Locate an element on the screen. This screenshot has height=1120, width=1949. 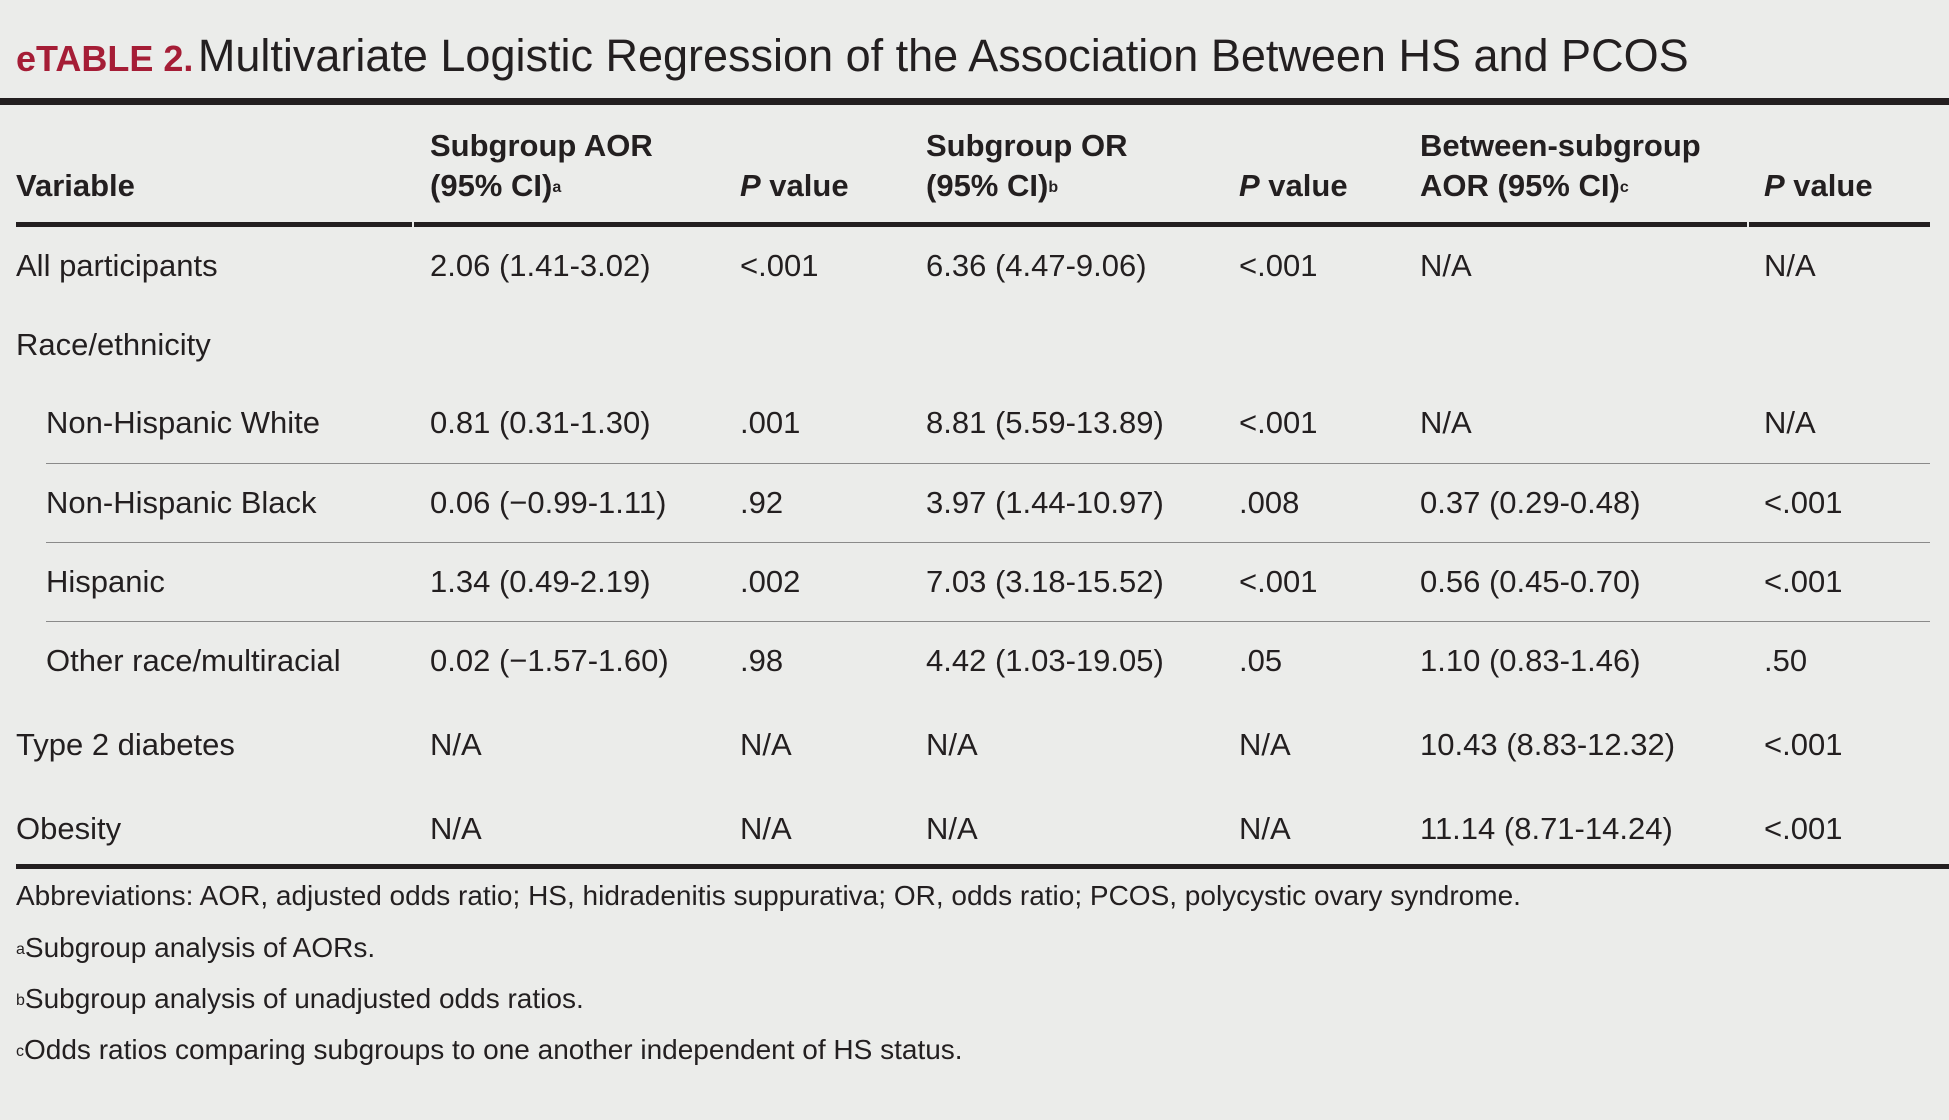
header-between-line1: Between-subgroup is located at coordinates (1560, 145).